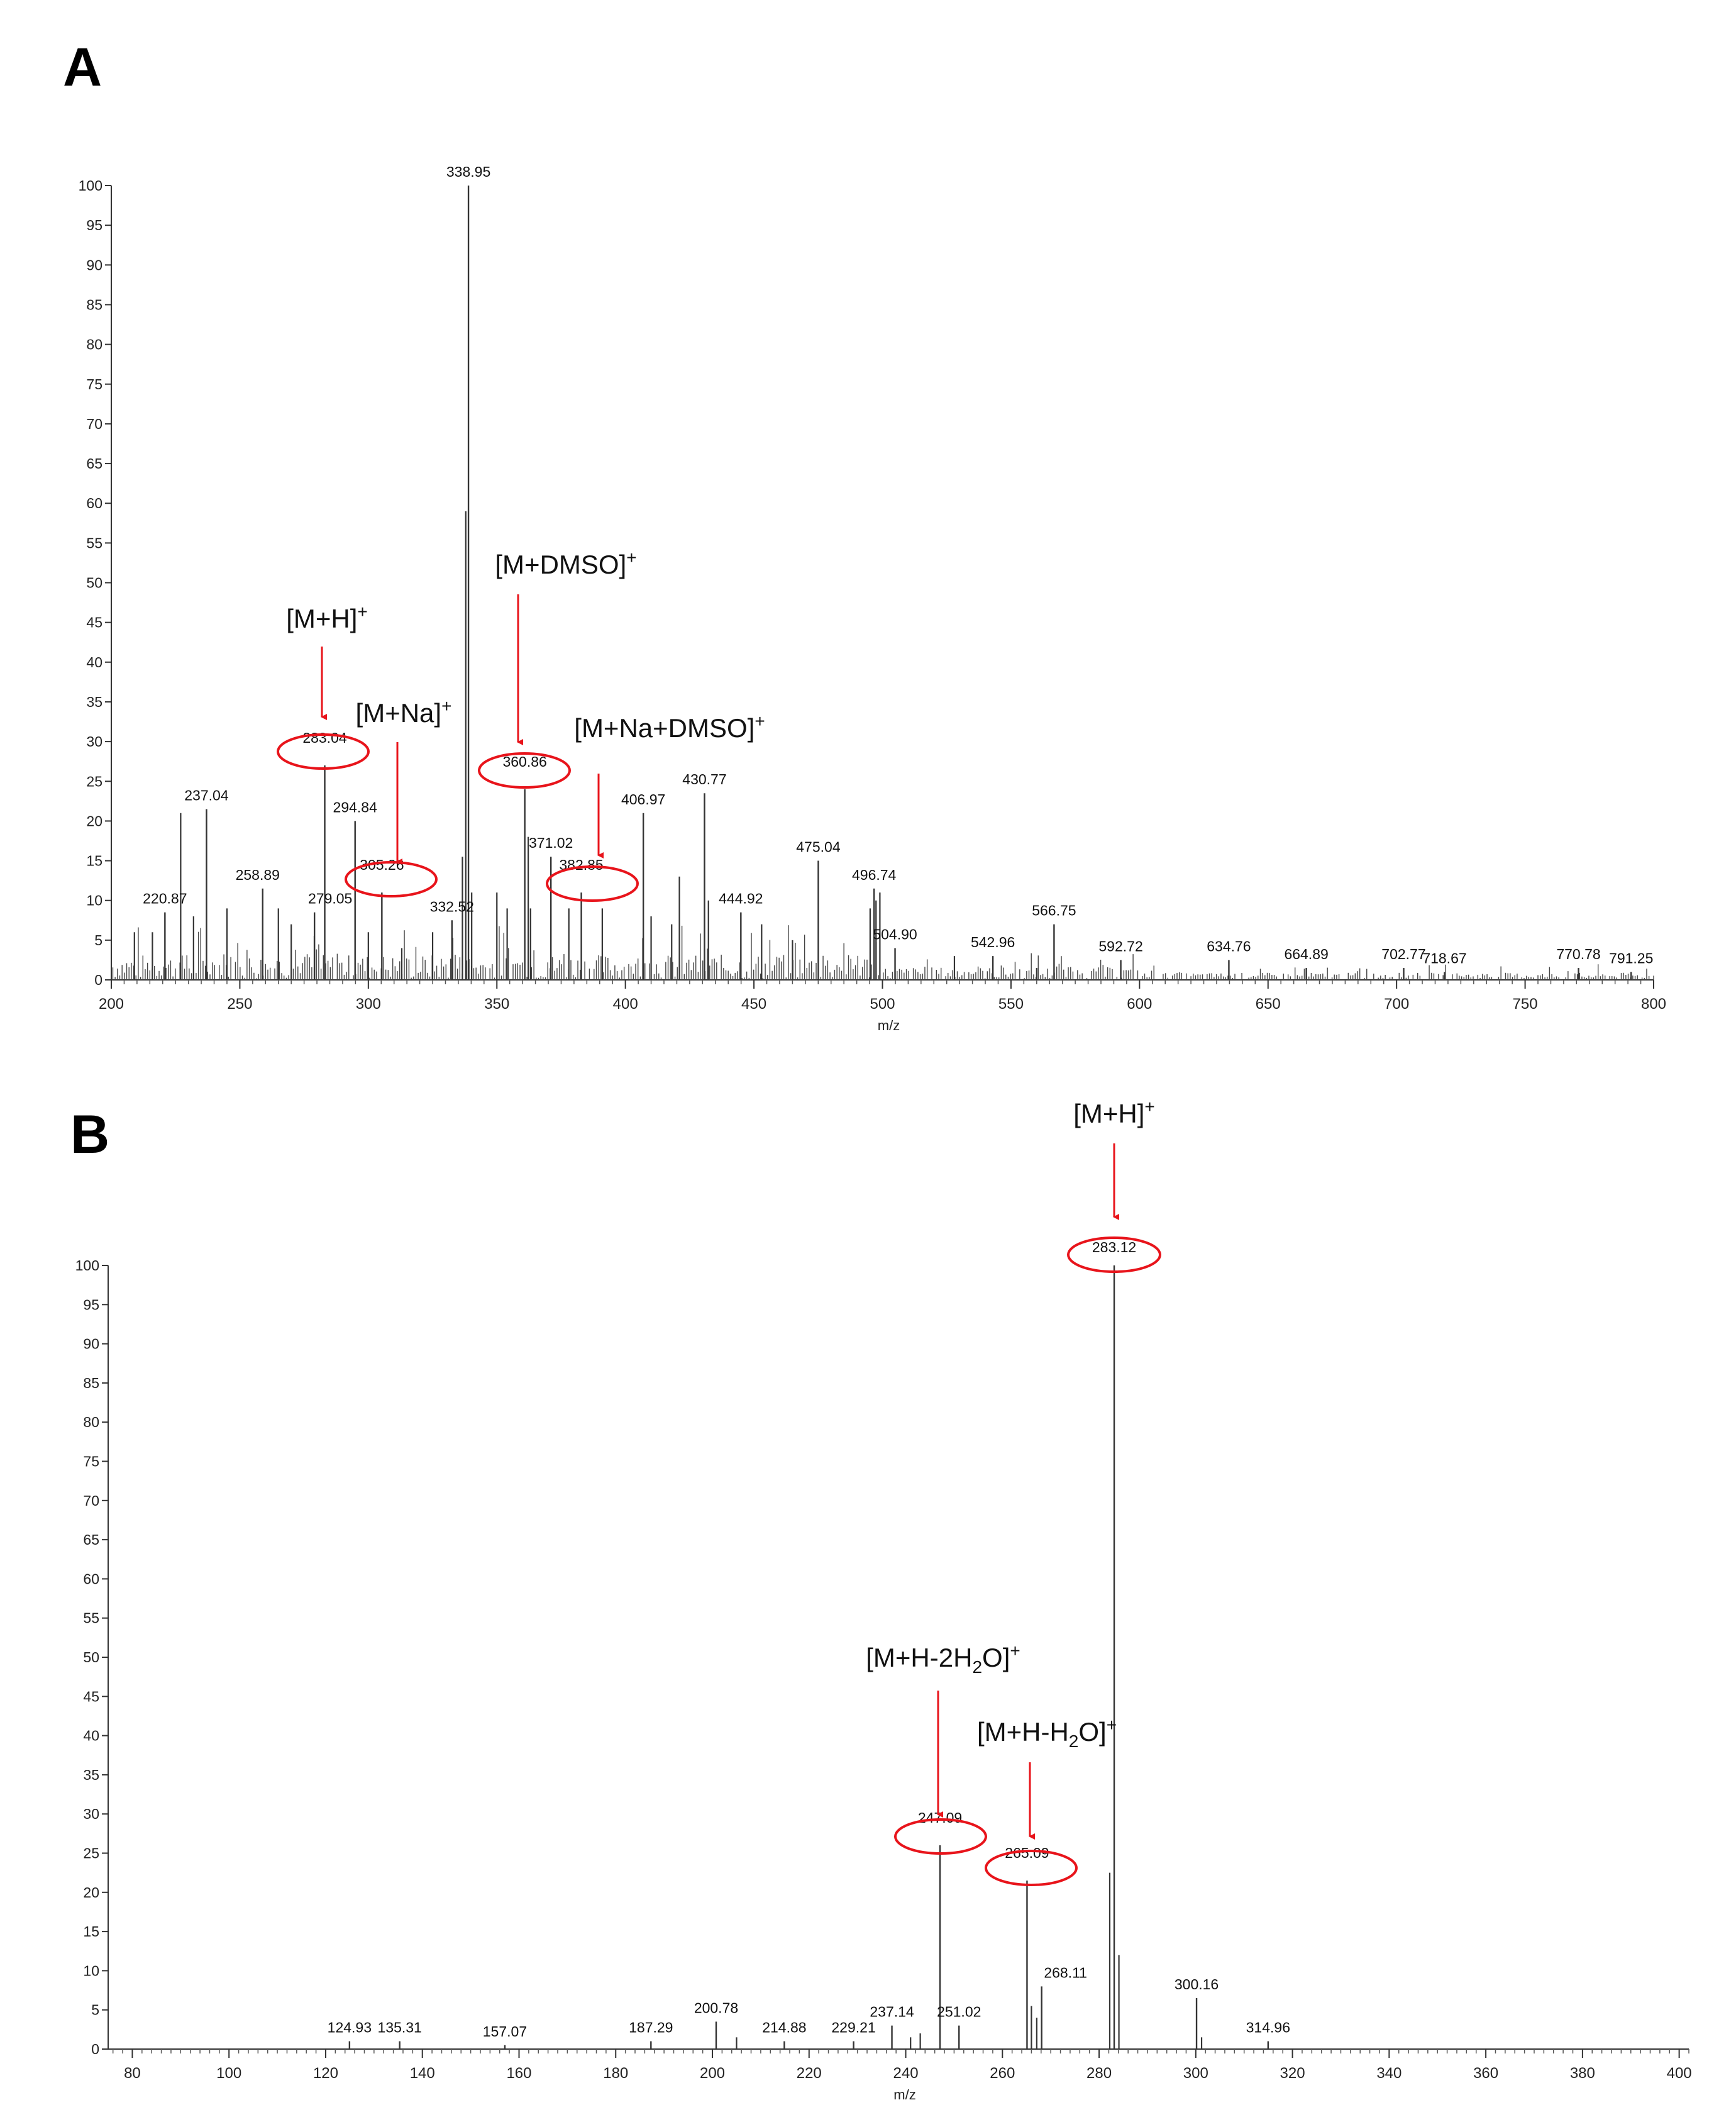  What do you see at coordinates (94, 583) in the screenshot?
I see `y-tick-label: 50` at bounding box center [94, 583].